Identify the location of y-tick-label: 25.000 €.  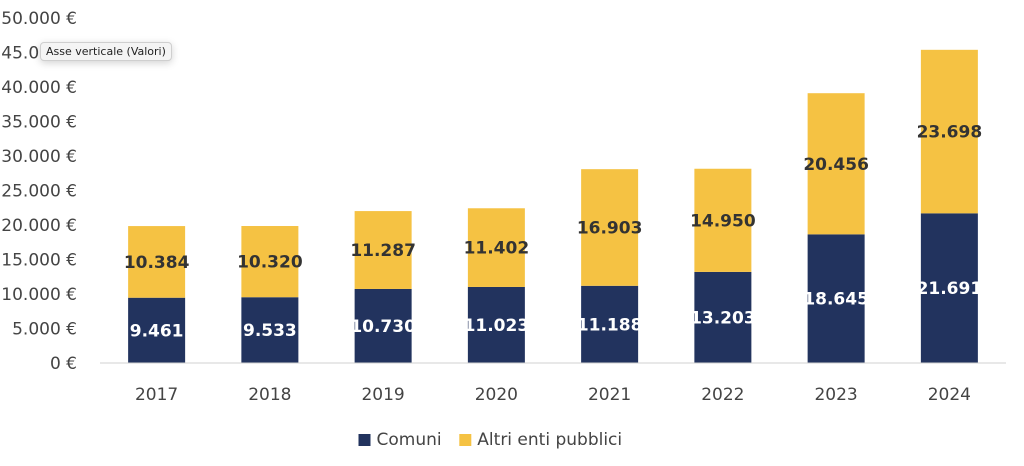
(39, 192).